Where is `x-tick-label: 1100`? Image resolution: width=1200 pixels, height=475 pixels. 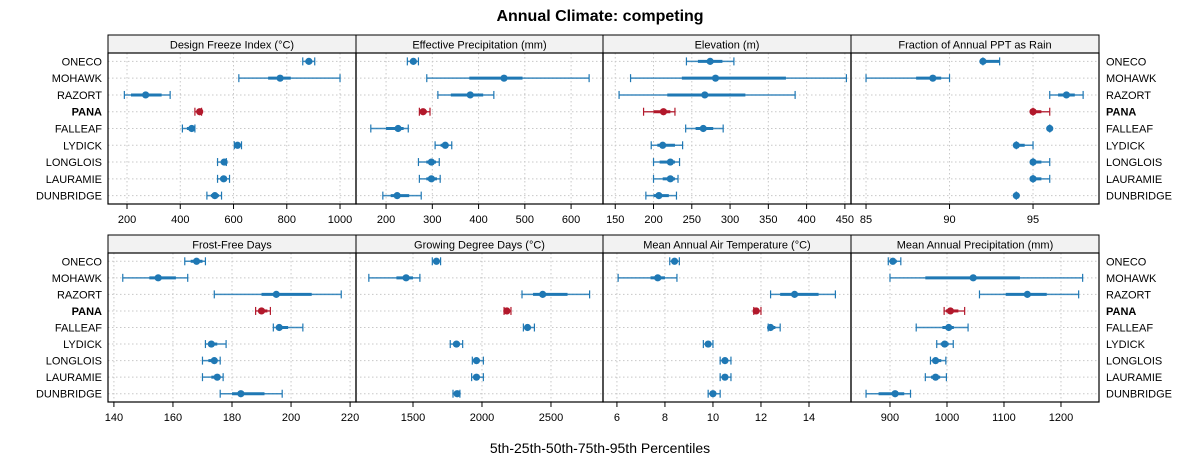 x-tick-label: 1100 is located at coordinates (1004, 418).